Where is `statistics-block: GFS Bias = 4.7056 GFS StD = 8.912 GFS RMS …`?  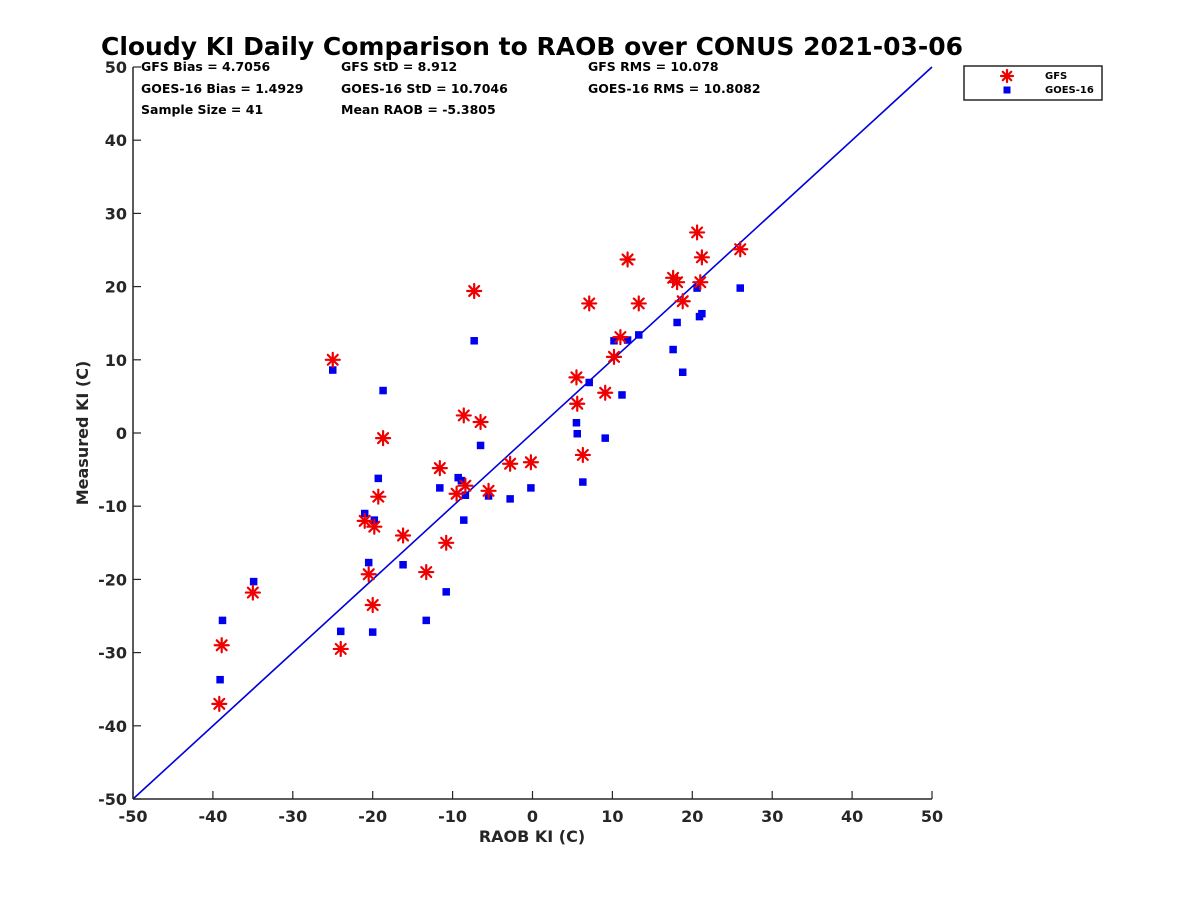
statistics-block: GFS Bias = 4.7056 GFS StD = 8.912 GFS RMS … is located at coordinates (451, 88).